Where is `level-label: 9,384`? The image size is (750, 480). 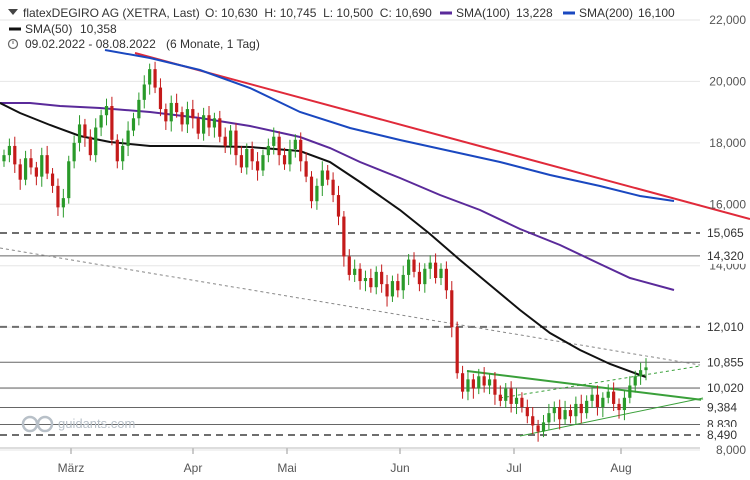
level-label: 9,384 is located at coordinates (722, 407).